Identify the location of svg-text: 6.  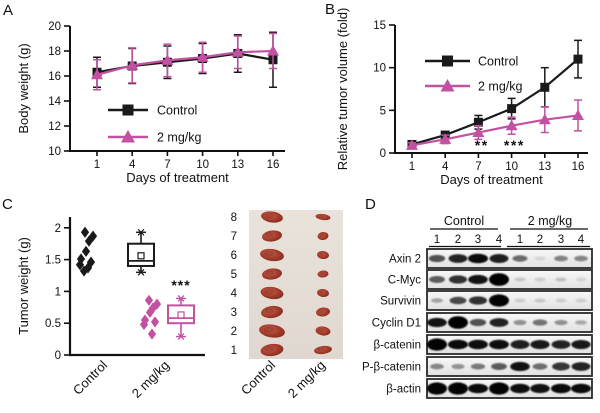
(234, 256).